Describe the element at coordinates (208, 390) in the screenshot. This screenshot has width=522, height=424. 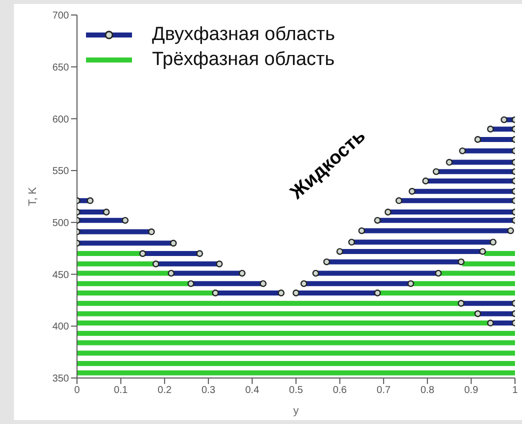
I see `x-tick-label: 0.3` at that location.